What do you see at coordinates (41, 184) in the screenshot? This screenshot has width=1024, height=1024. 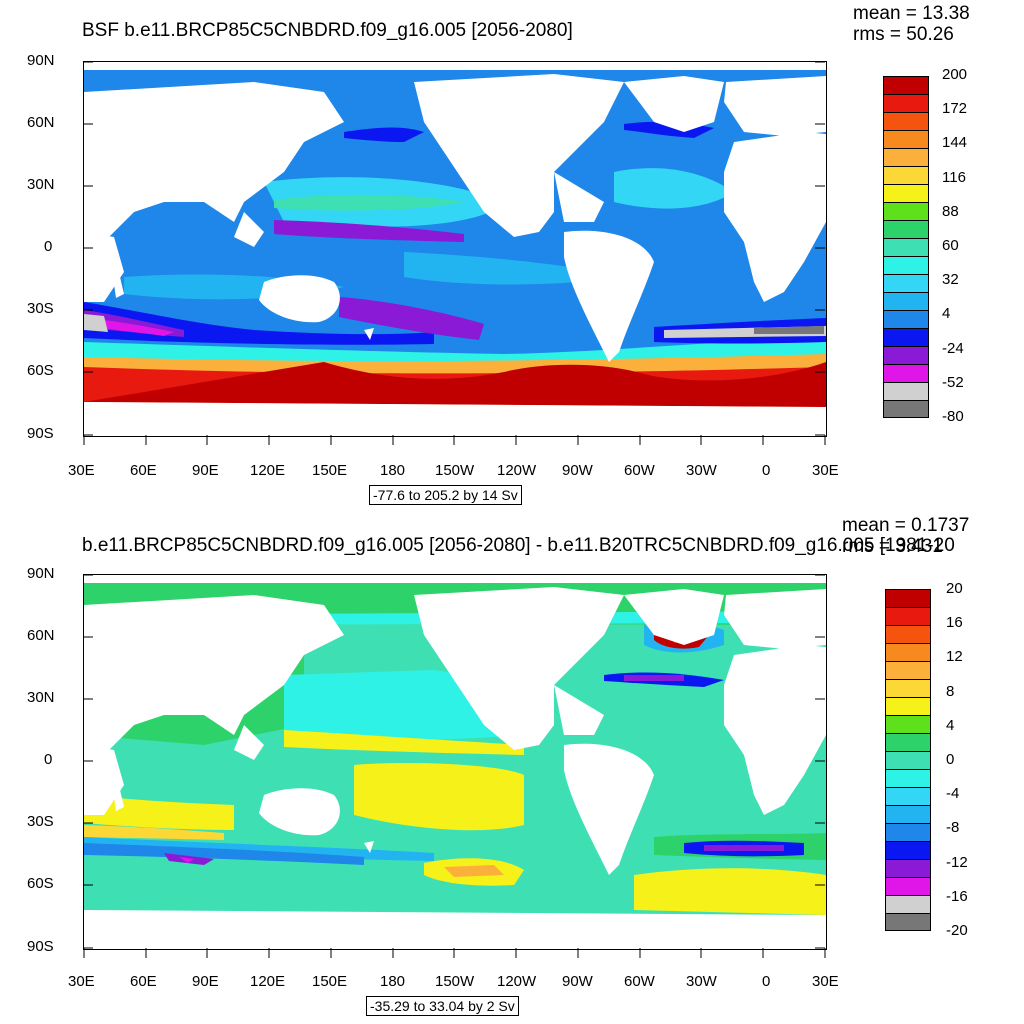 I see `panel-1-lat-label: 30N` at bounding box center [41, 184].